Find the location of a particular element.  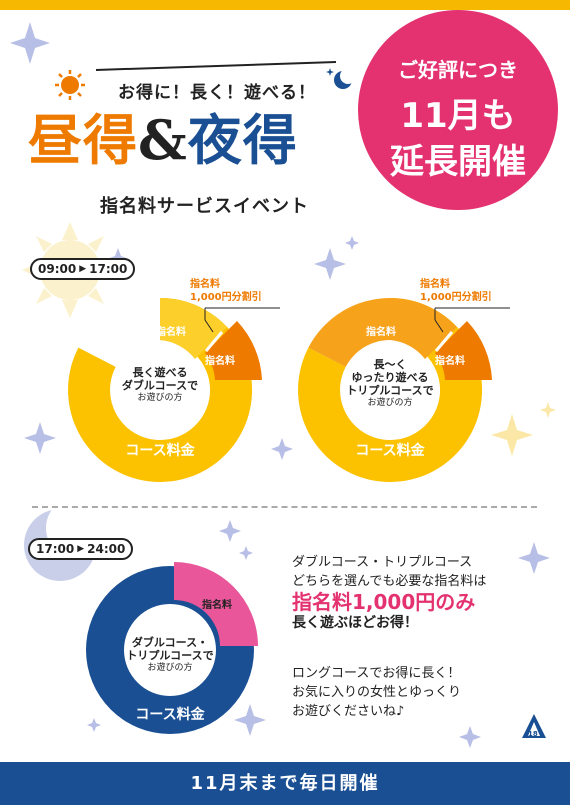

info-line: ダブルコース・トリプルコース is located at coordinates (382, 562).